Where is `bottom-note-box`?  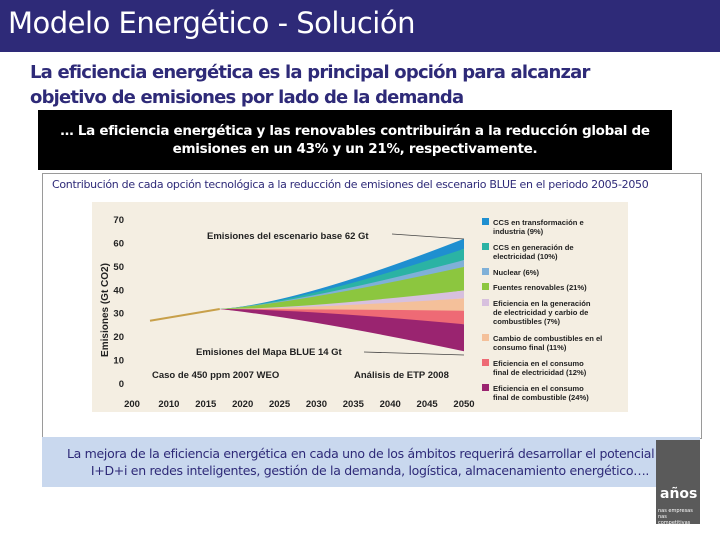
bottom-note-box is located at coordinates (371, 462).